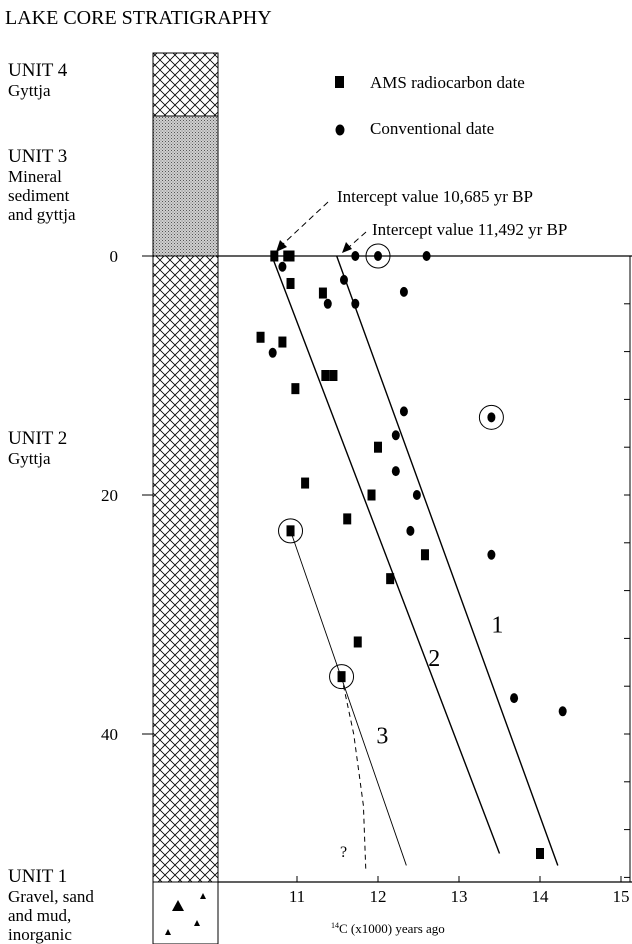  I want to click on legend-conventional-marker, so click(340, 130).